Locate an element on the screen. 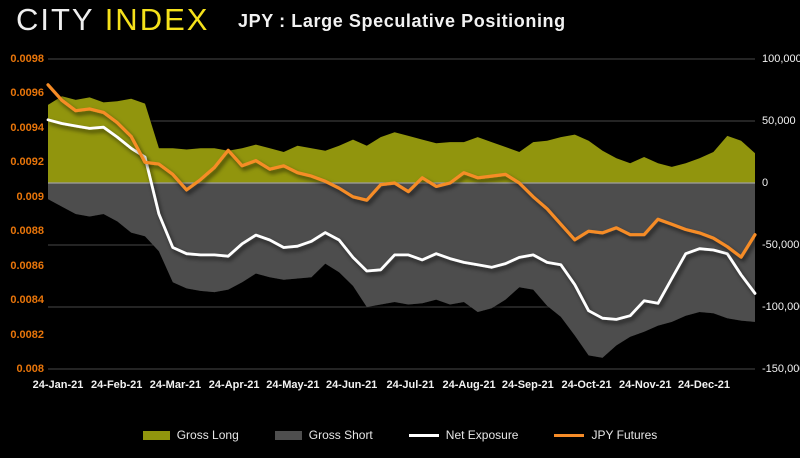 This screenshot has height=458, width=800. x-axis-label: 24-Jun-21 is located at coordinates (351, 385).